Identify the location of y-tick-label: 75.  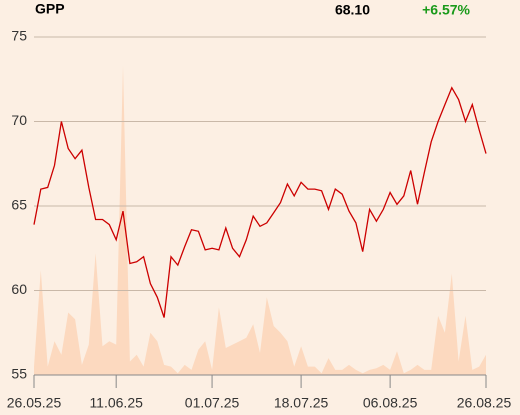
(19, 36).